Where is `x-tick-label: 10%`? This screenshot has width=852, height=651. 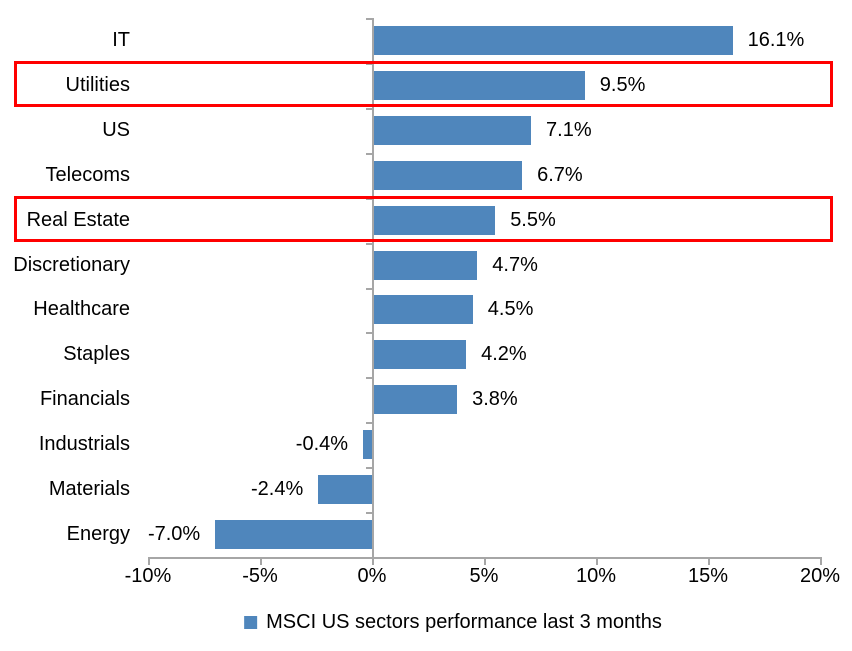
x-tick-label: 10% is located at coordinates (596, 576).